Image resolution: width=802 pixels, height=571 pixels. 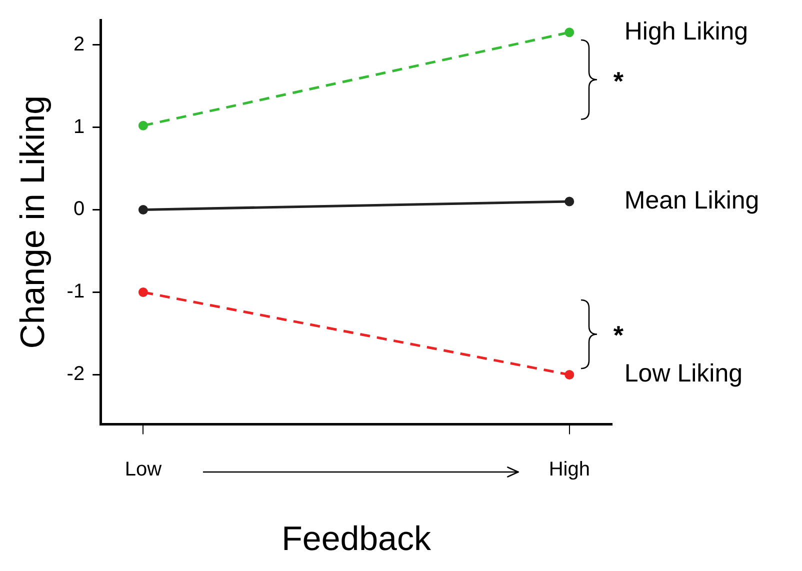 What do you see at coordinates (692, 200) in the screenshot?
I see `text: Mean Liking` at bounding box center [692, 200].